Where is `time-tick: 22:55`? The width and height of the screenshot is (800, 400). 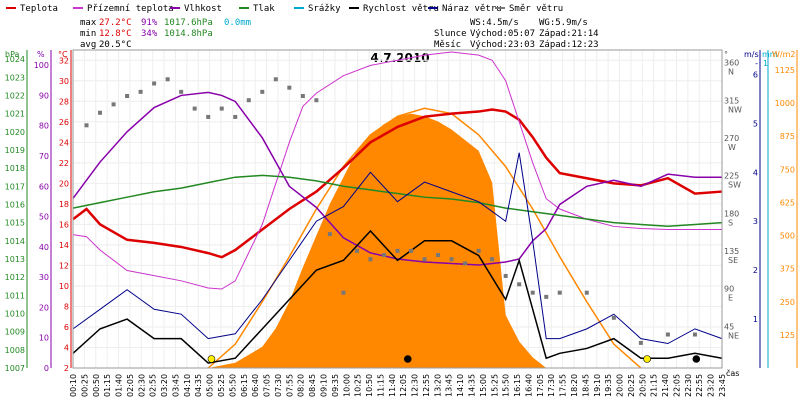 time-tick: 22:55 is located at coordinates (699, 385).